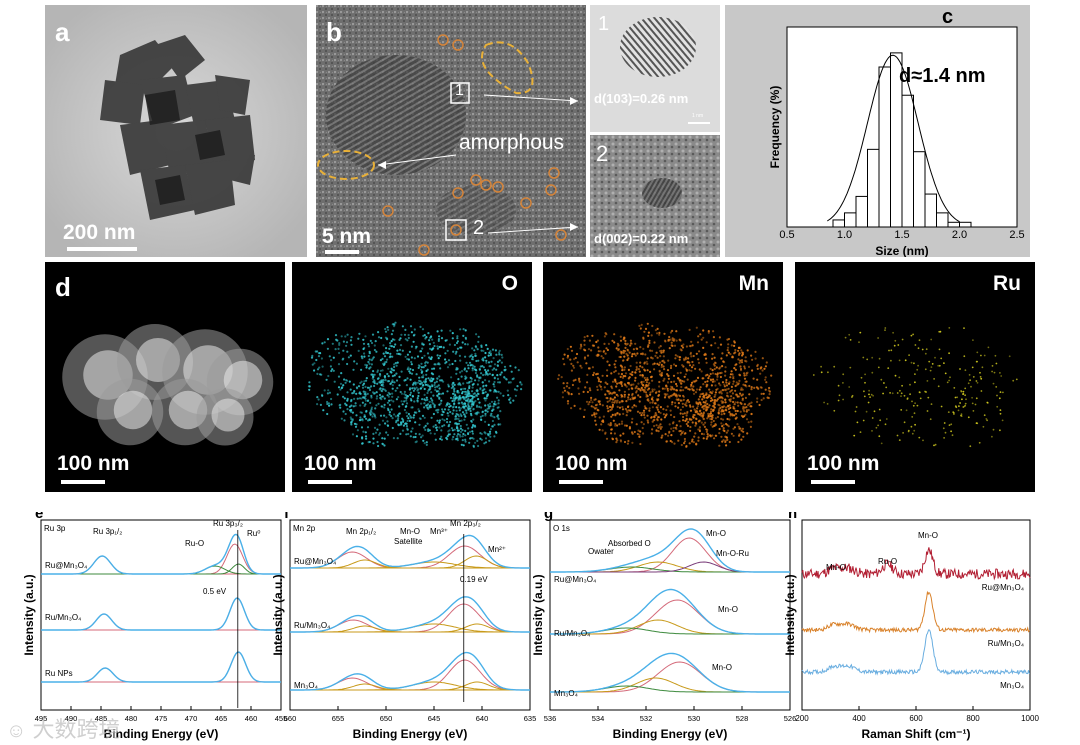 Image resolution: width=1080 pixels, height=745 pixels. Describe the element at coordinates (133, 410) in the screenshot. I see `haadf-core` at that location.